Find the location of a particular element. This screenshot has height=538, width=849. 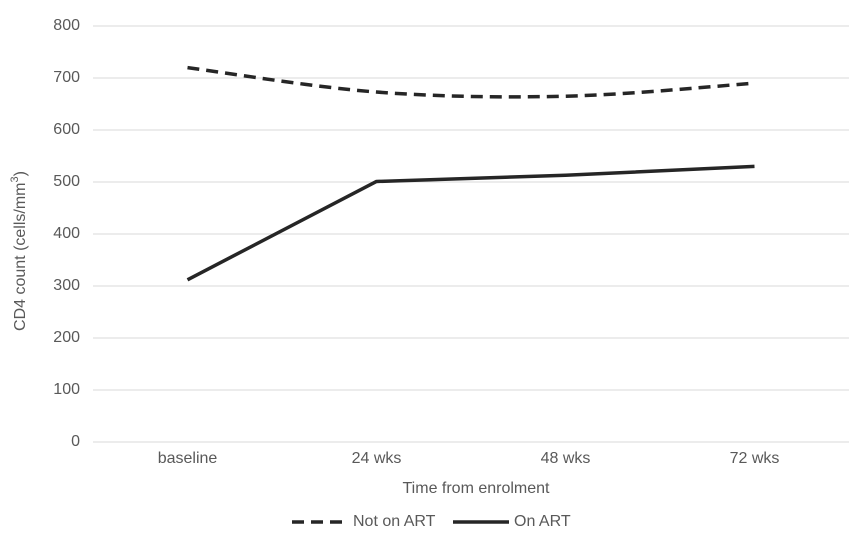

y-tick-label: 300 is located at coordinates (66, 285).